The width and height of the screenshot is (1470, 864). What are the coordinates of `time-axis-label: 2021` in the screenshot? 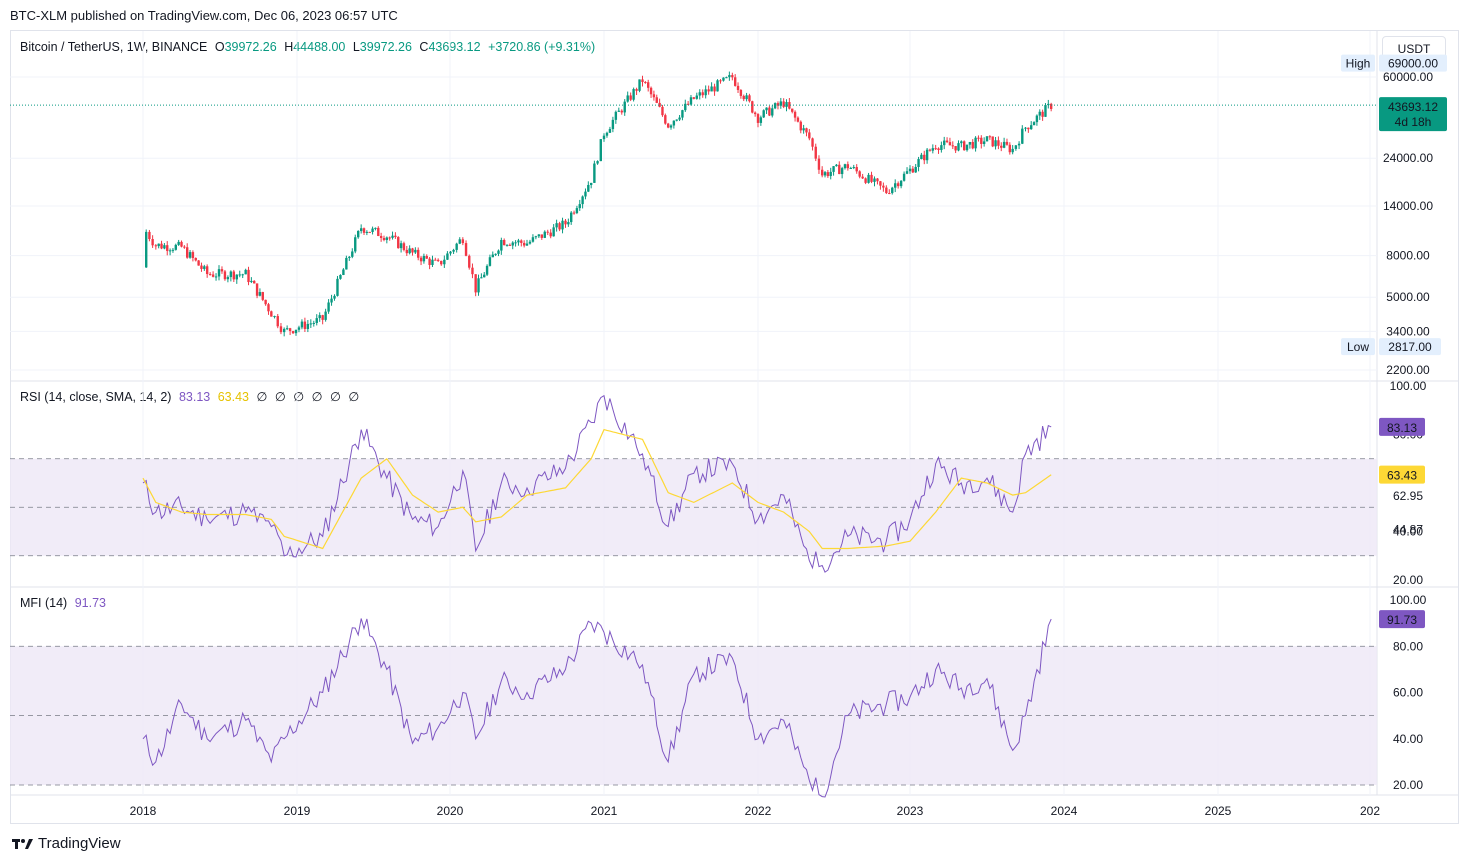 It's located at (604, 811).